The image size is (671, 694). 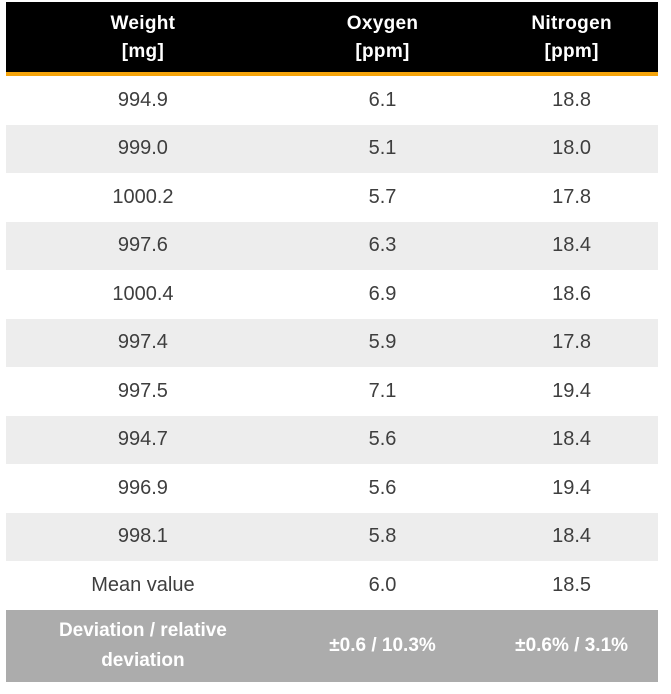 I want to click on mean-label-cell: Mean value, so click(x=143, y=585).